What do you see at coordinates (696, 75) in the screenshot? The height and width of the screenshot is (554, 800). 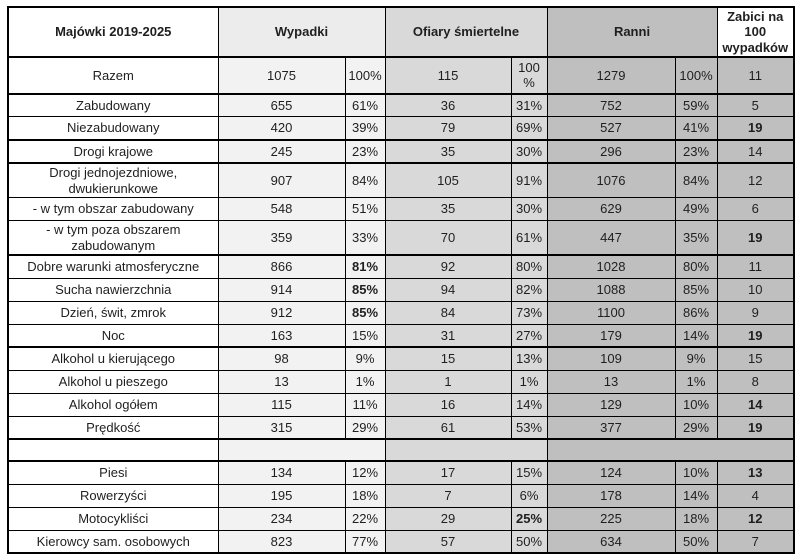 I see `ranni-percent-cell: 100%` at bounding box center [696, 75].